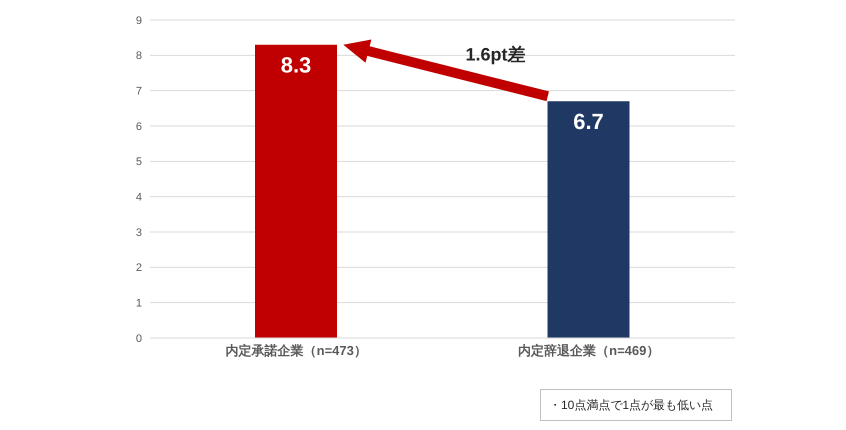 The height and width of the screenshot is (430, 846). What do you see at coordinates (588, 121) in the screenshot?
I see `data-label: 6.7` at bounding box center [588, 121].